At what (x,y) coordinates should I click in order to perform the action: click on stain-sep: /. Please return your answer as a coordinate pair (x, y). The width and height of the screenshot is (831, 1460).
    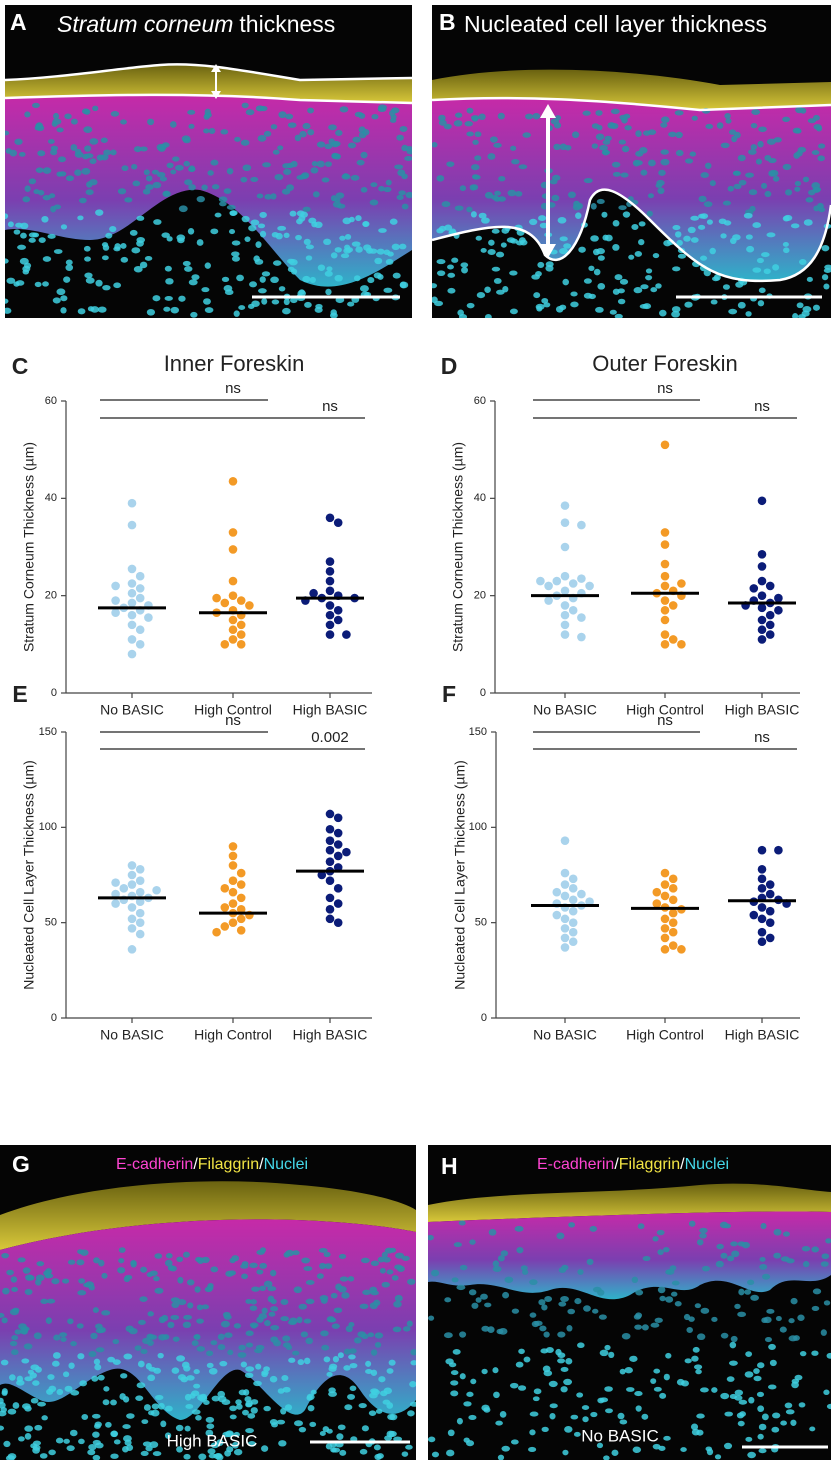
    Looking at the image, I should click on (616, 1164).